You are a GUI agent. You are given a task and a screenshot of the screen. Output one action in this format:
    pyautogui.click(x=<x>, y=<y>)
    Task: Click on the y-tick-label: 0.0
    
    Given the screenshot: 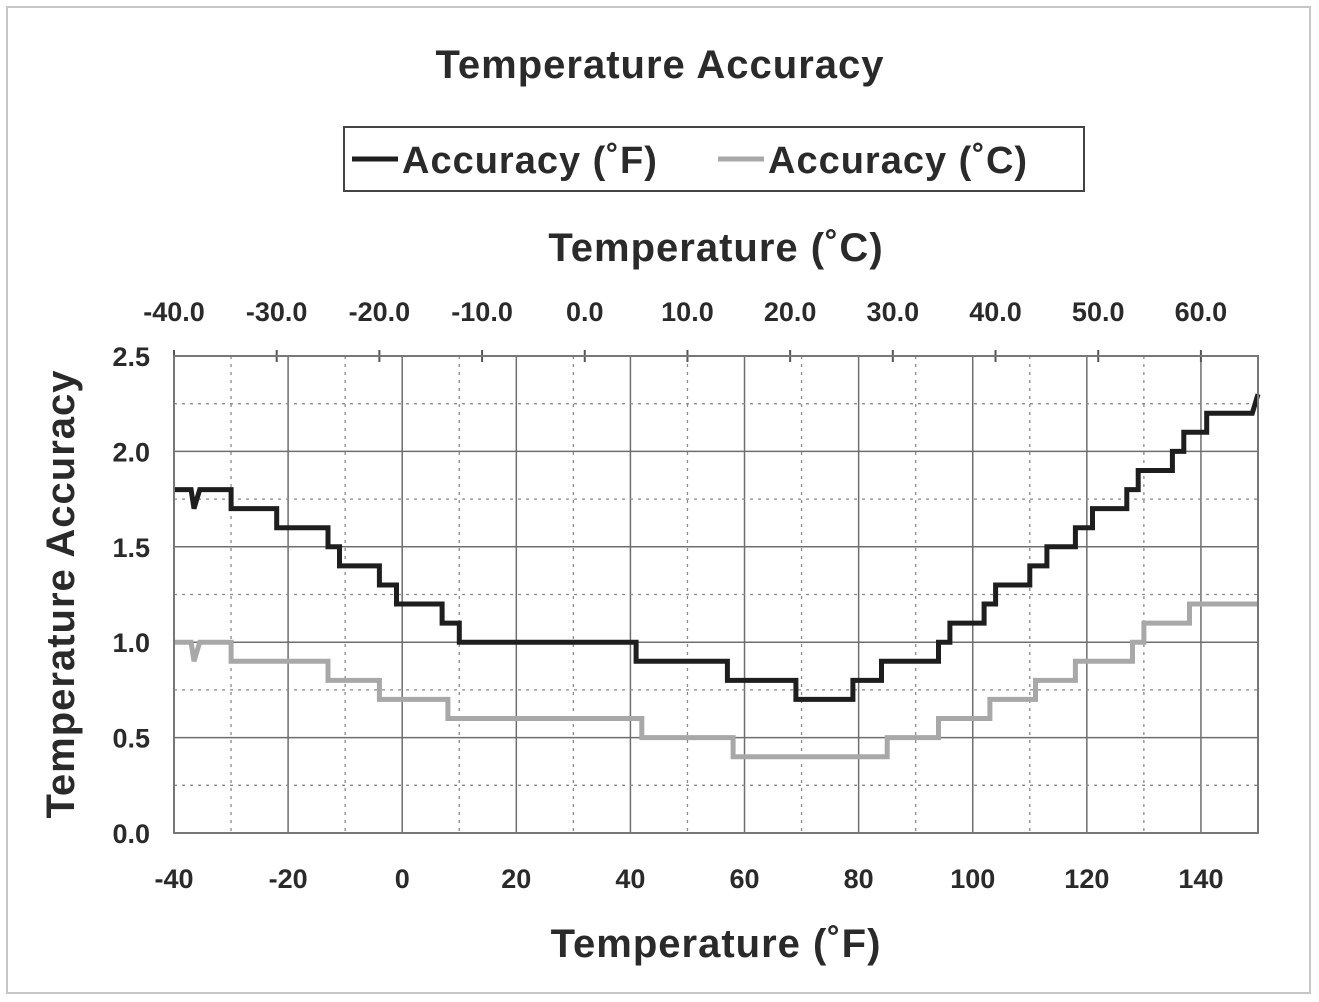 What is the action you would take?
    pyautogui.click(x=131, y=834)
    